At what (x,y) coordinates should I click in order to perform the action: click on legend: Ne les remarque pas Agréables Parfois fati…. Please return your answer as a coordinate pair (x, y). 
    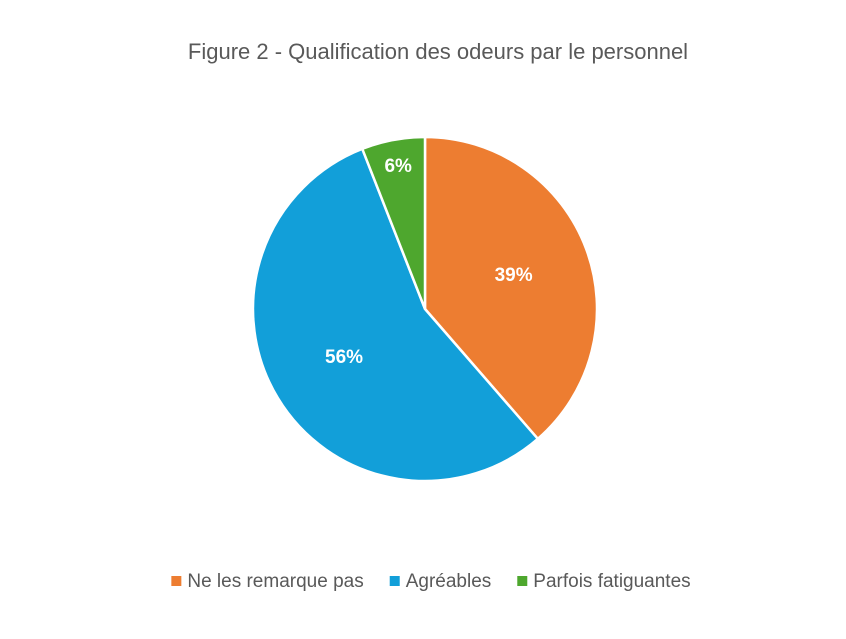
    Looking at the image, I should click on (431, 581).